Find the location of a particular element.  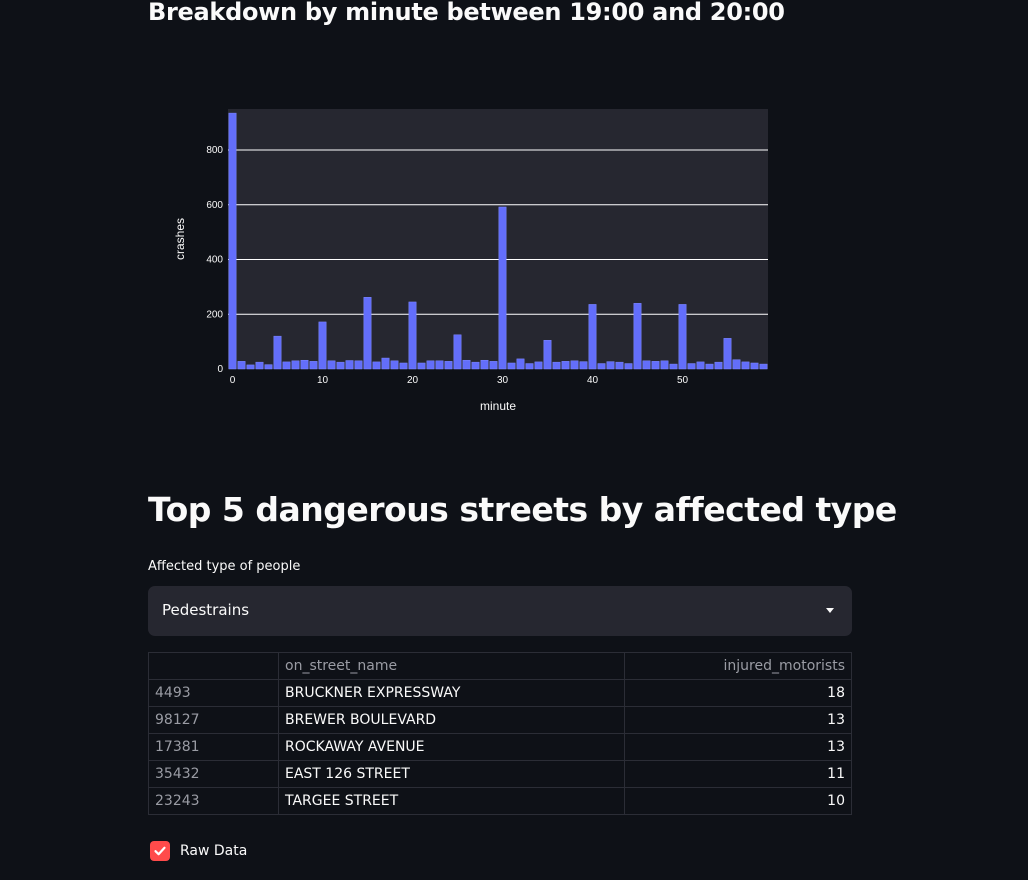

y-tick-label: 200 is located at coordinates (214, 314).